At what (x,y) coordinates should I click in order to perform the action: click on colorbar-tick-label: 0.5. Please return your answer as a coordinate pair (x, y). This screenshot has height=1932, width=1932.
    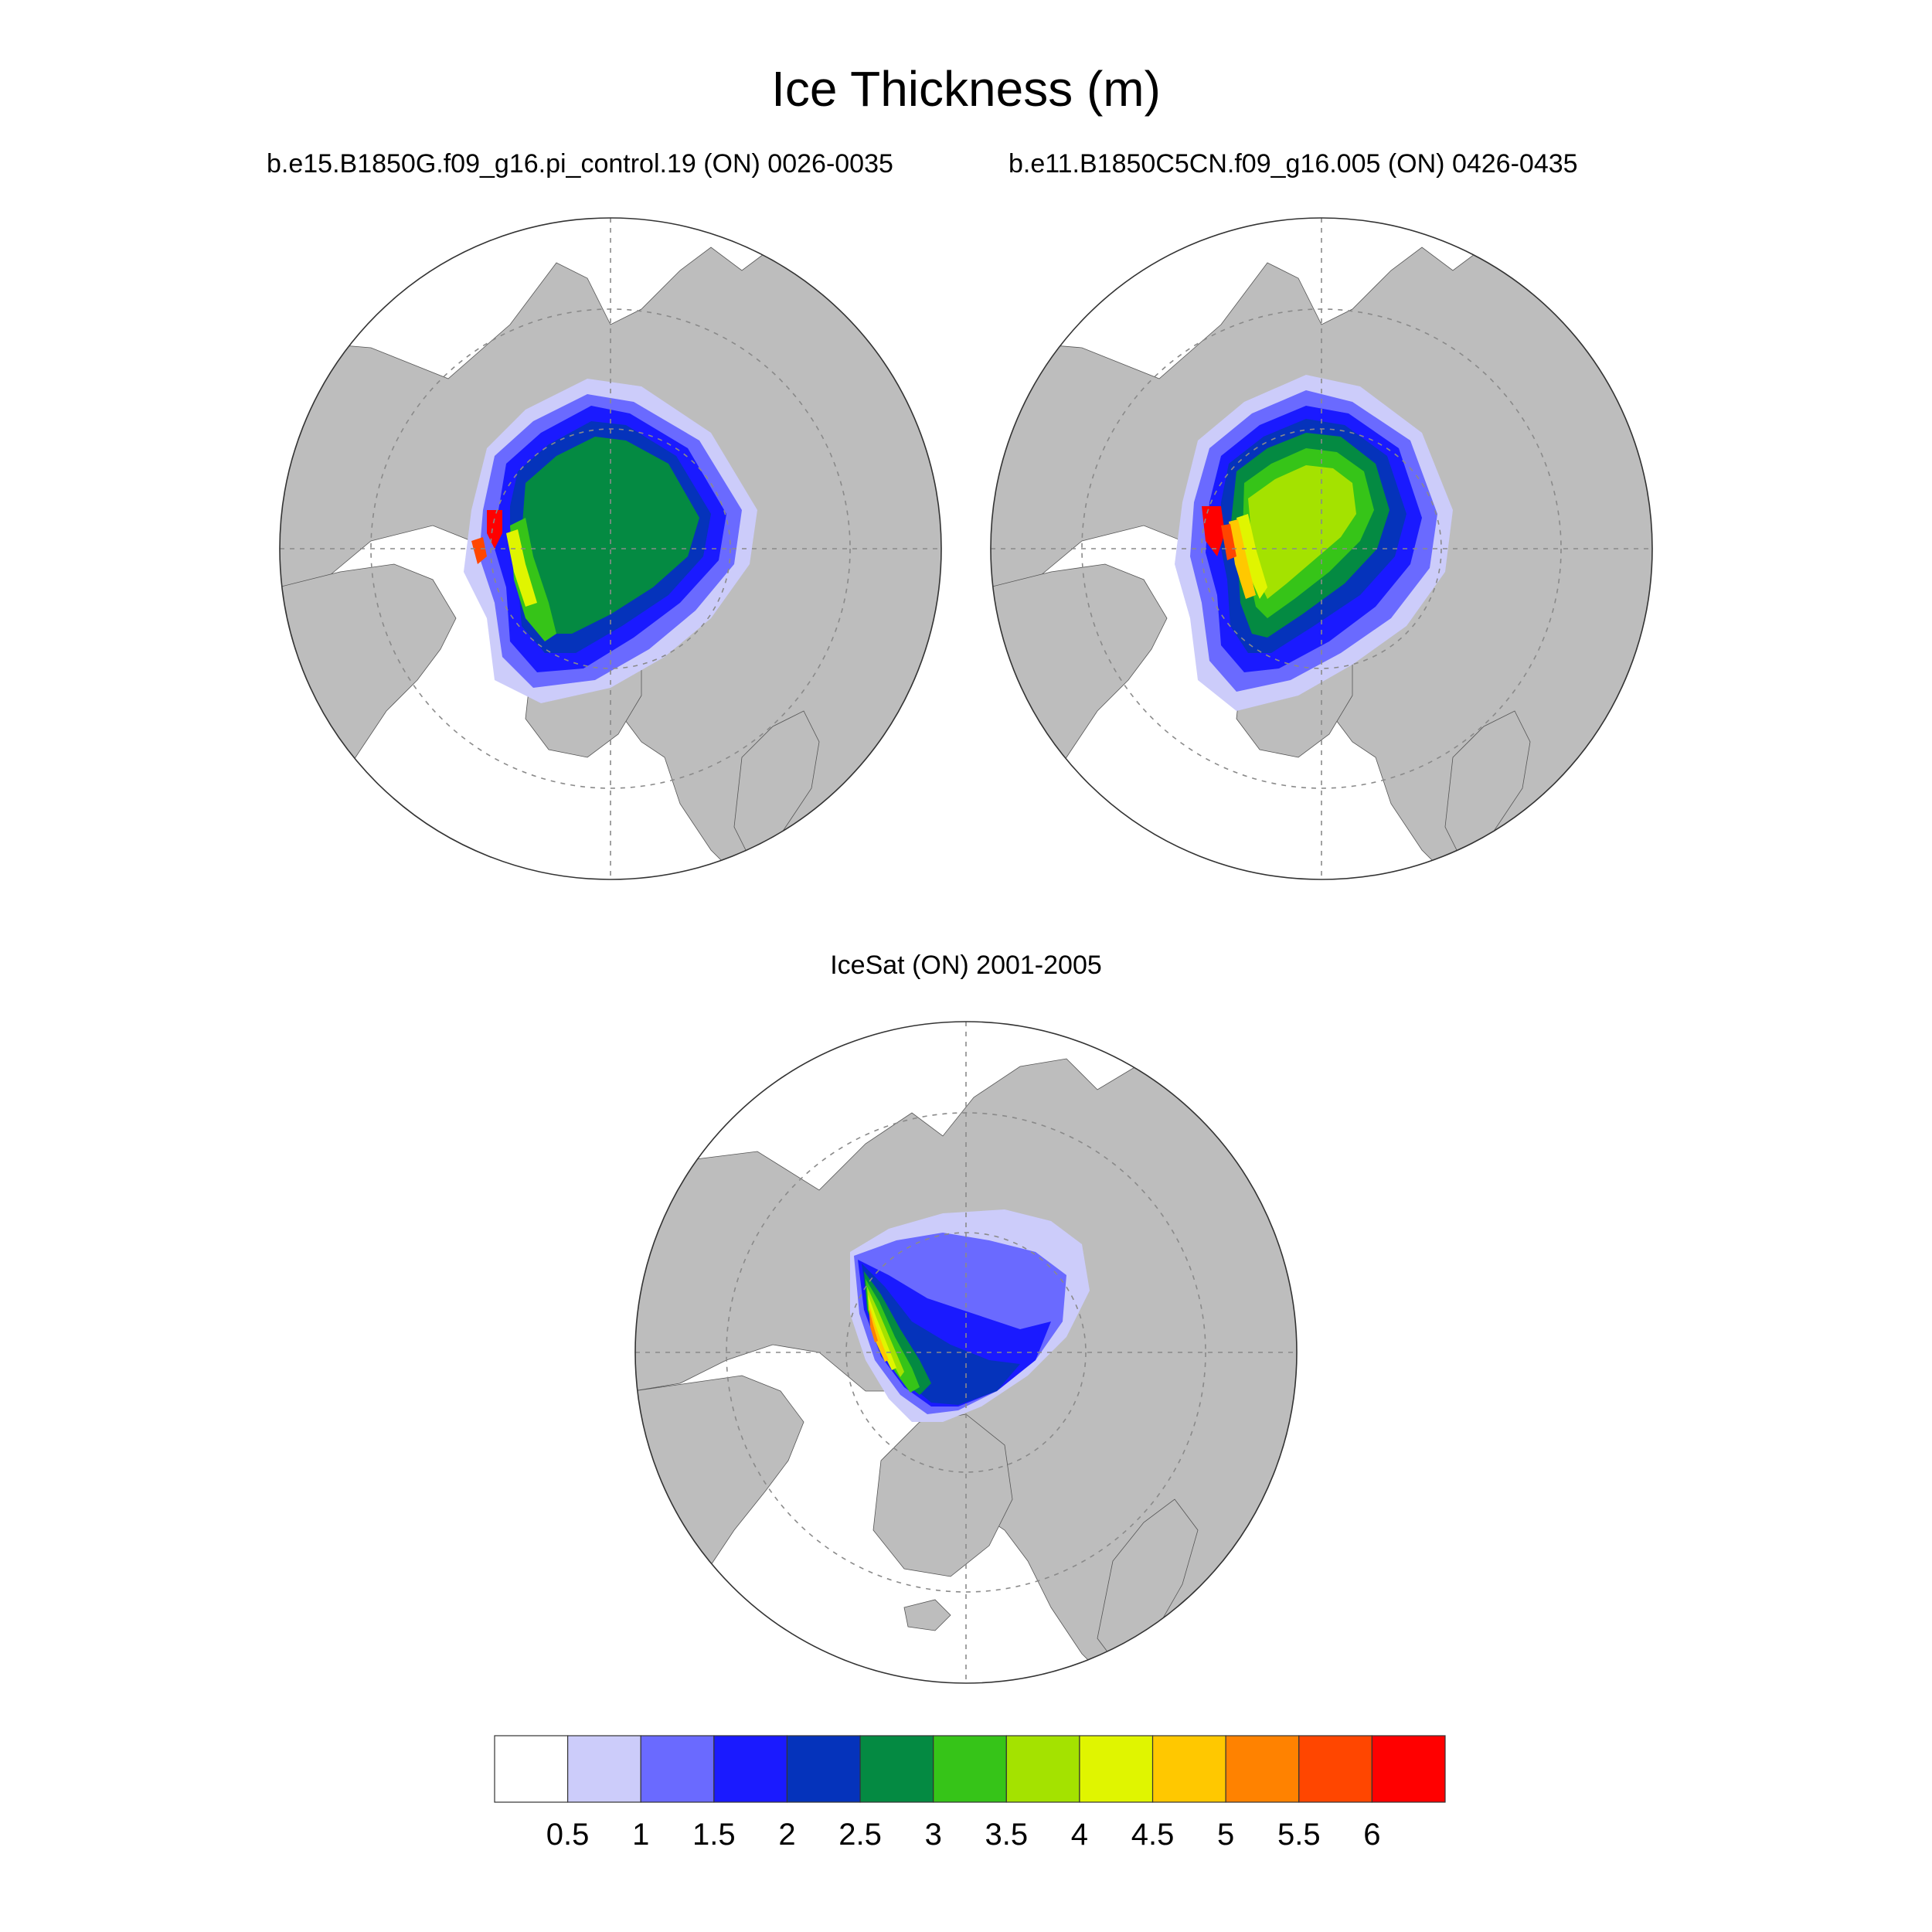
    Looking at the image, I should click on (568, 1835).